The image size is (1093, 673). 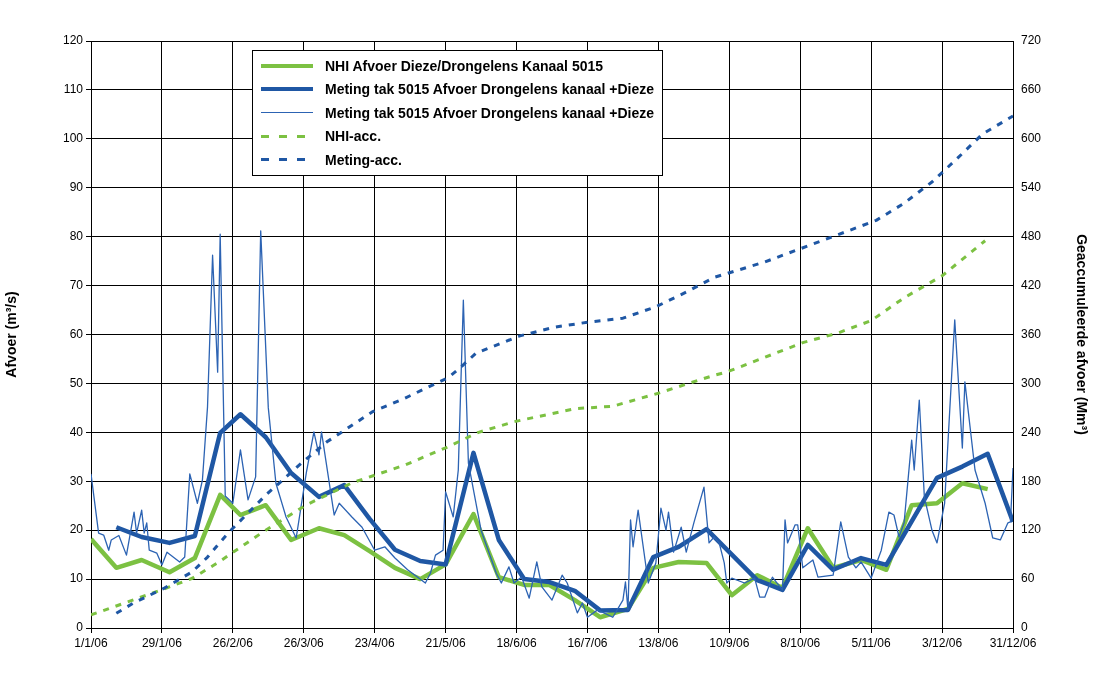 I want to click on y-tick-label: 120, so click(x=73, y=40).